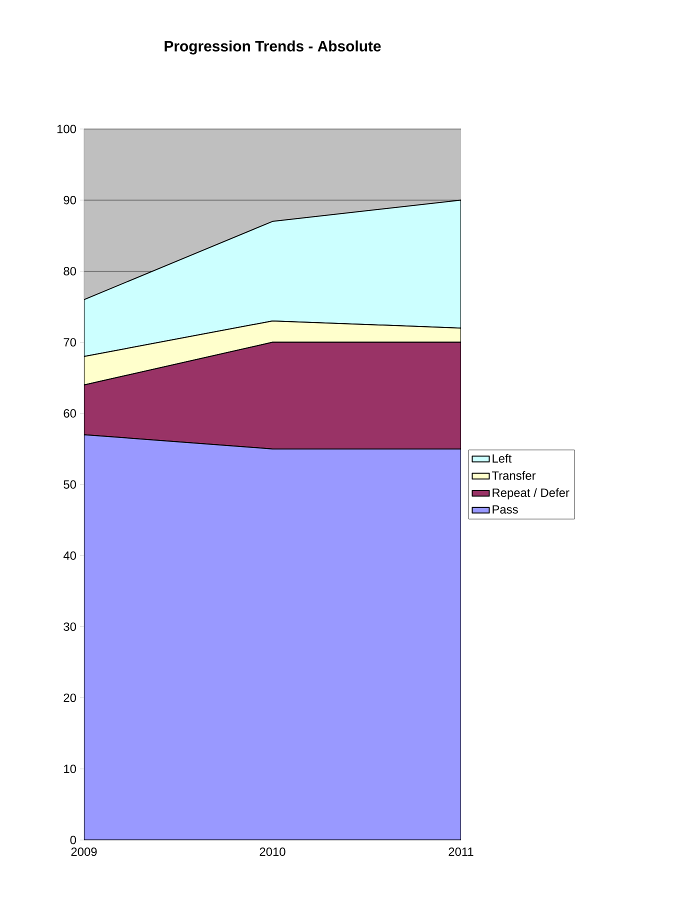  I want to click on y-tick-label: 100, so click(66, 129).